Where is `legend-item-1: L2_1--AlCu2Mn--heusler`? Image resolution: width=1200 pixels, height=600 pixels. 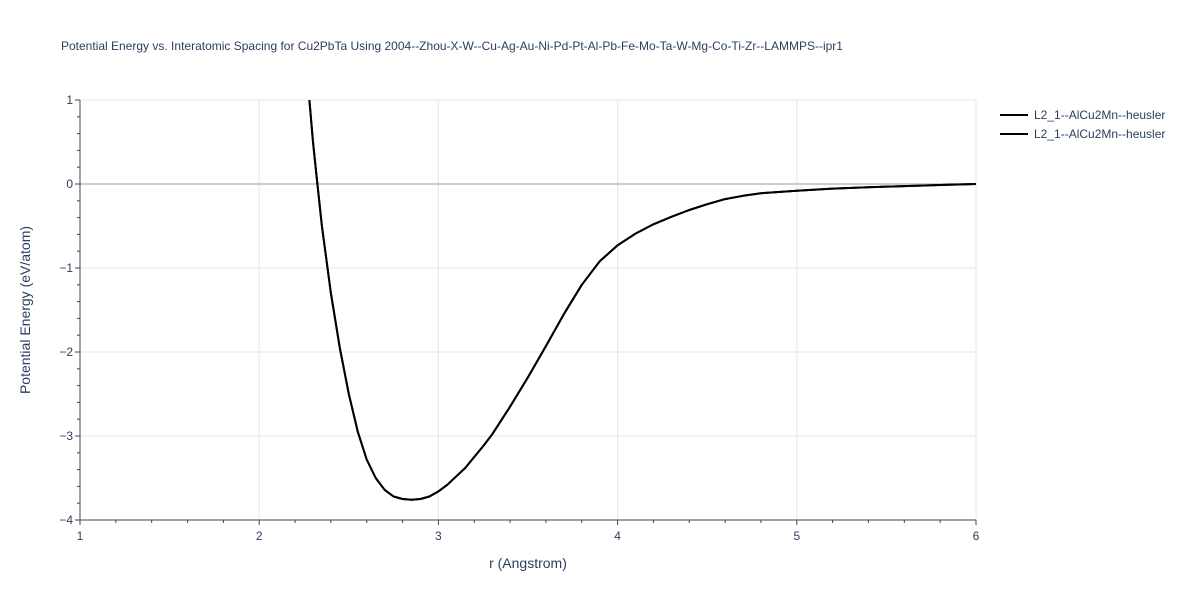 legend-item-1: L2_1--AlCu2Mn--heusler is located at coordinates (1082, 115).